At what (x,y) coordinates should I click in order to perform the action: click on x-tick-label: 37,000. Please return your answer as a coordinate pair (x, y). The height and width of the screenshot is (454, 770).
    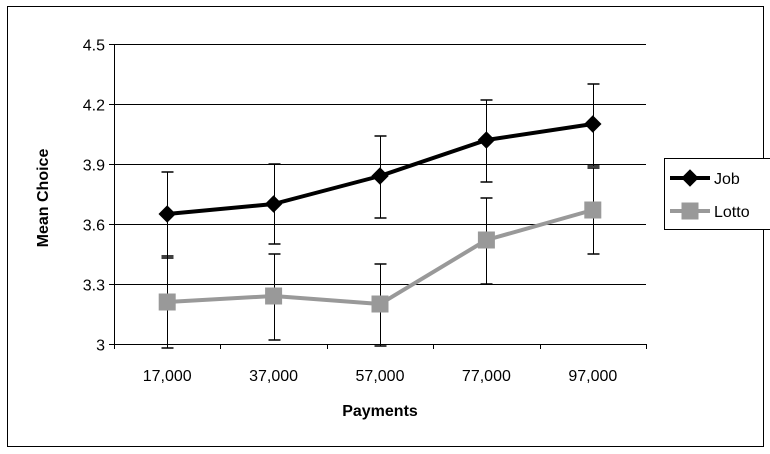
    Looking at the image, I should click on (273, 376).